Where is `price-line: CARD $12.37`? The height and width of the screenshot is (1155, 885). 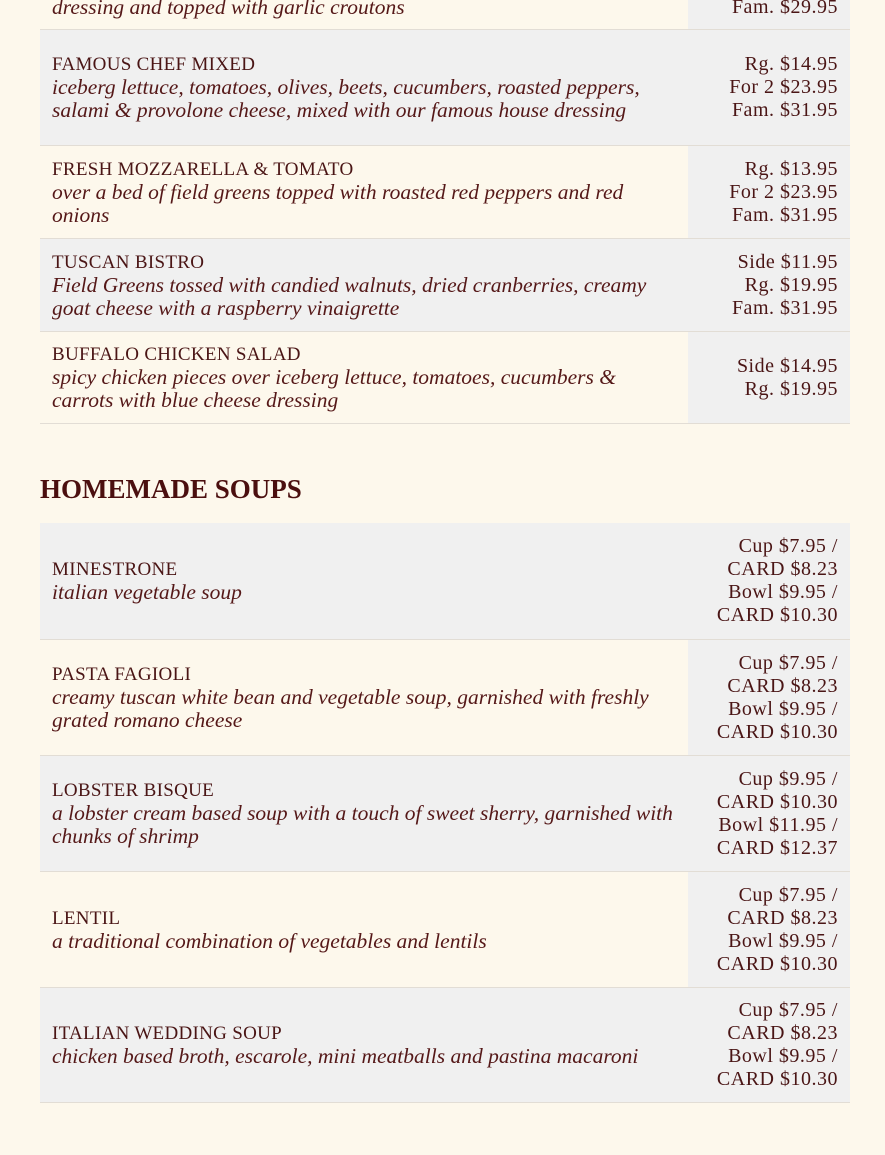
price-line: CARD $12.37 is located at coordinates (777, 847).